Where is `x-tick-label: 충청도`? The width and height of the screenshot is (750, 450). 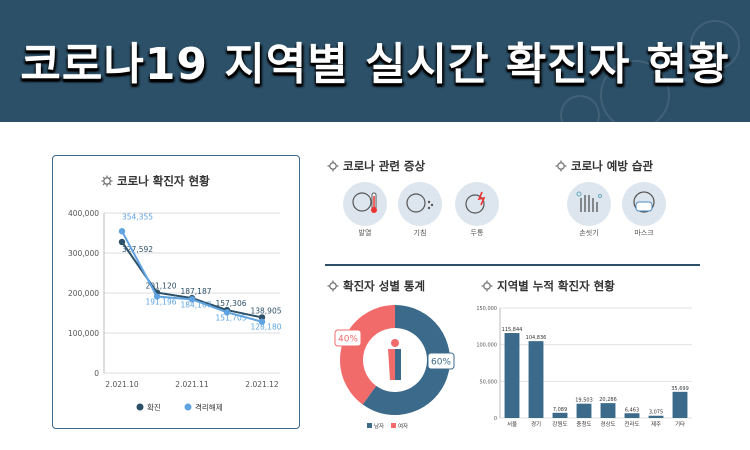 x-tick-label: 충청도 is located at coordinates (583, 424).